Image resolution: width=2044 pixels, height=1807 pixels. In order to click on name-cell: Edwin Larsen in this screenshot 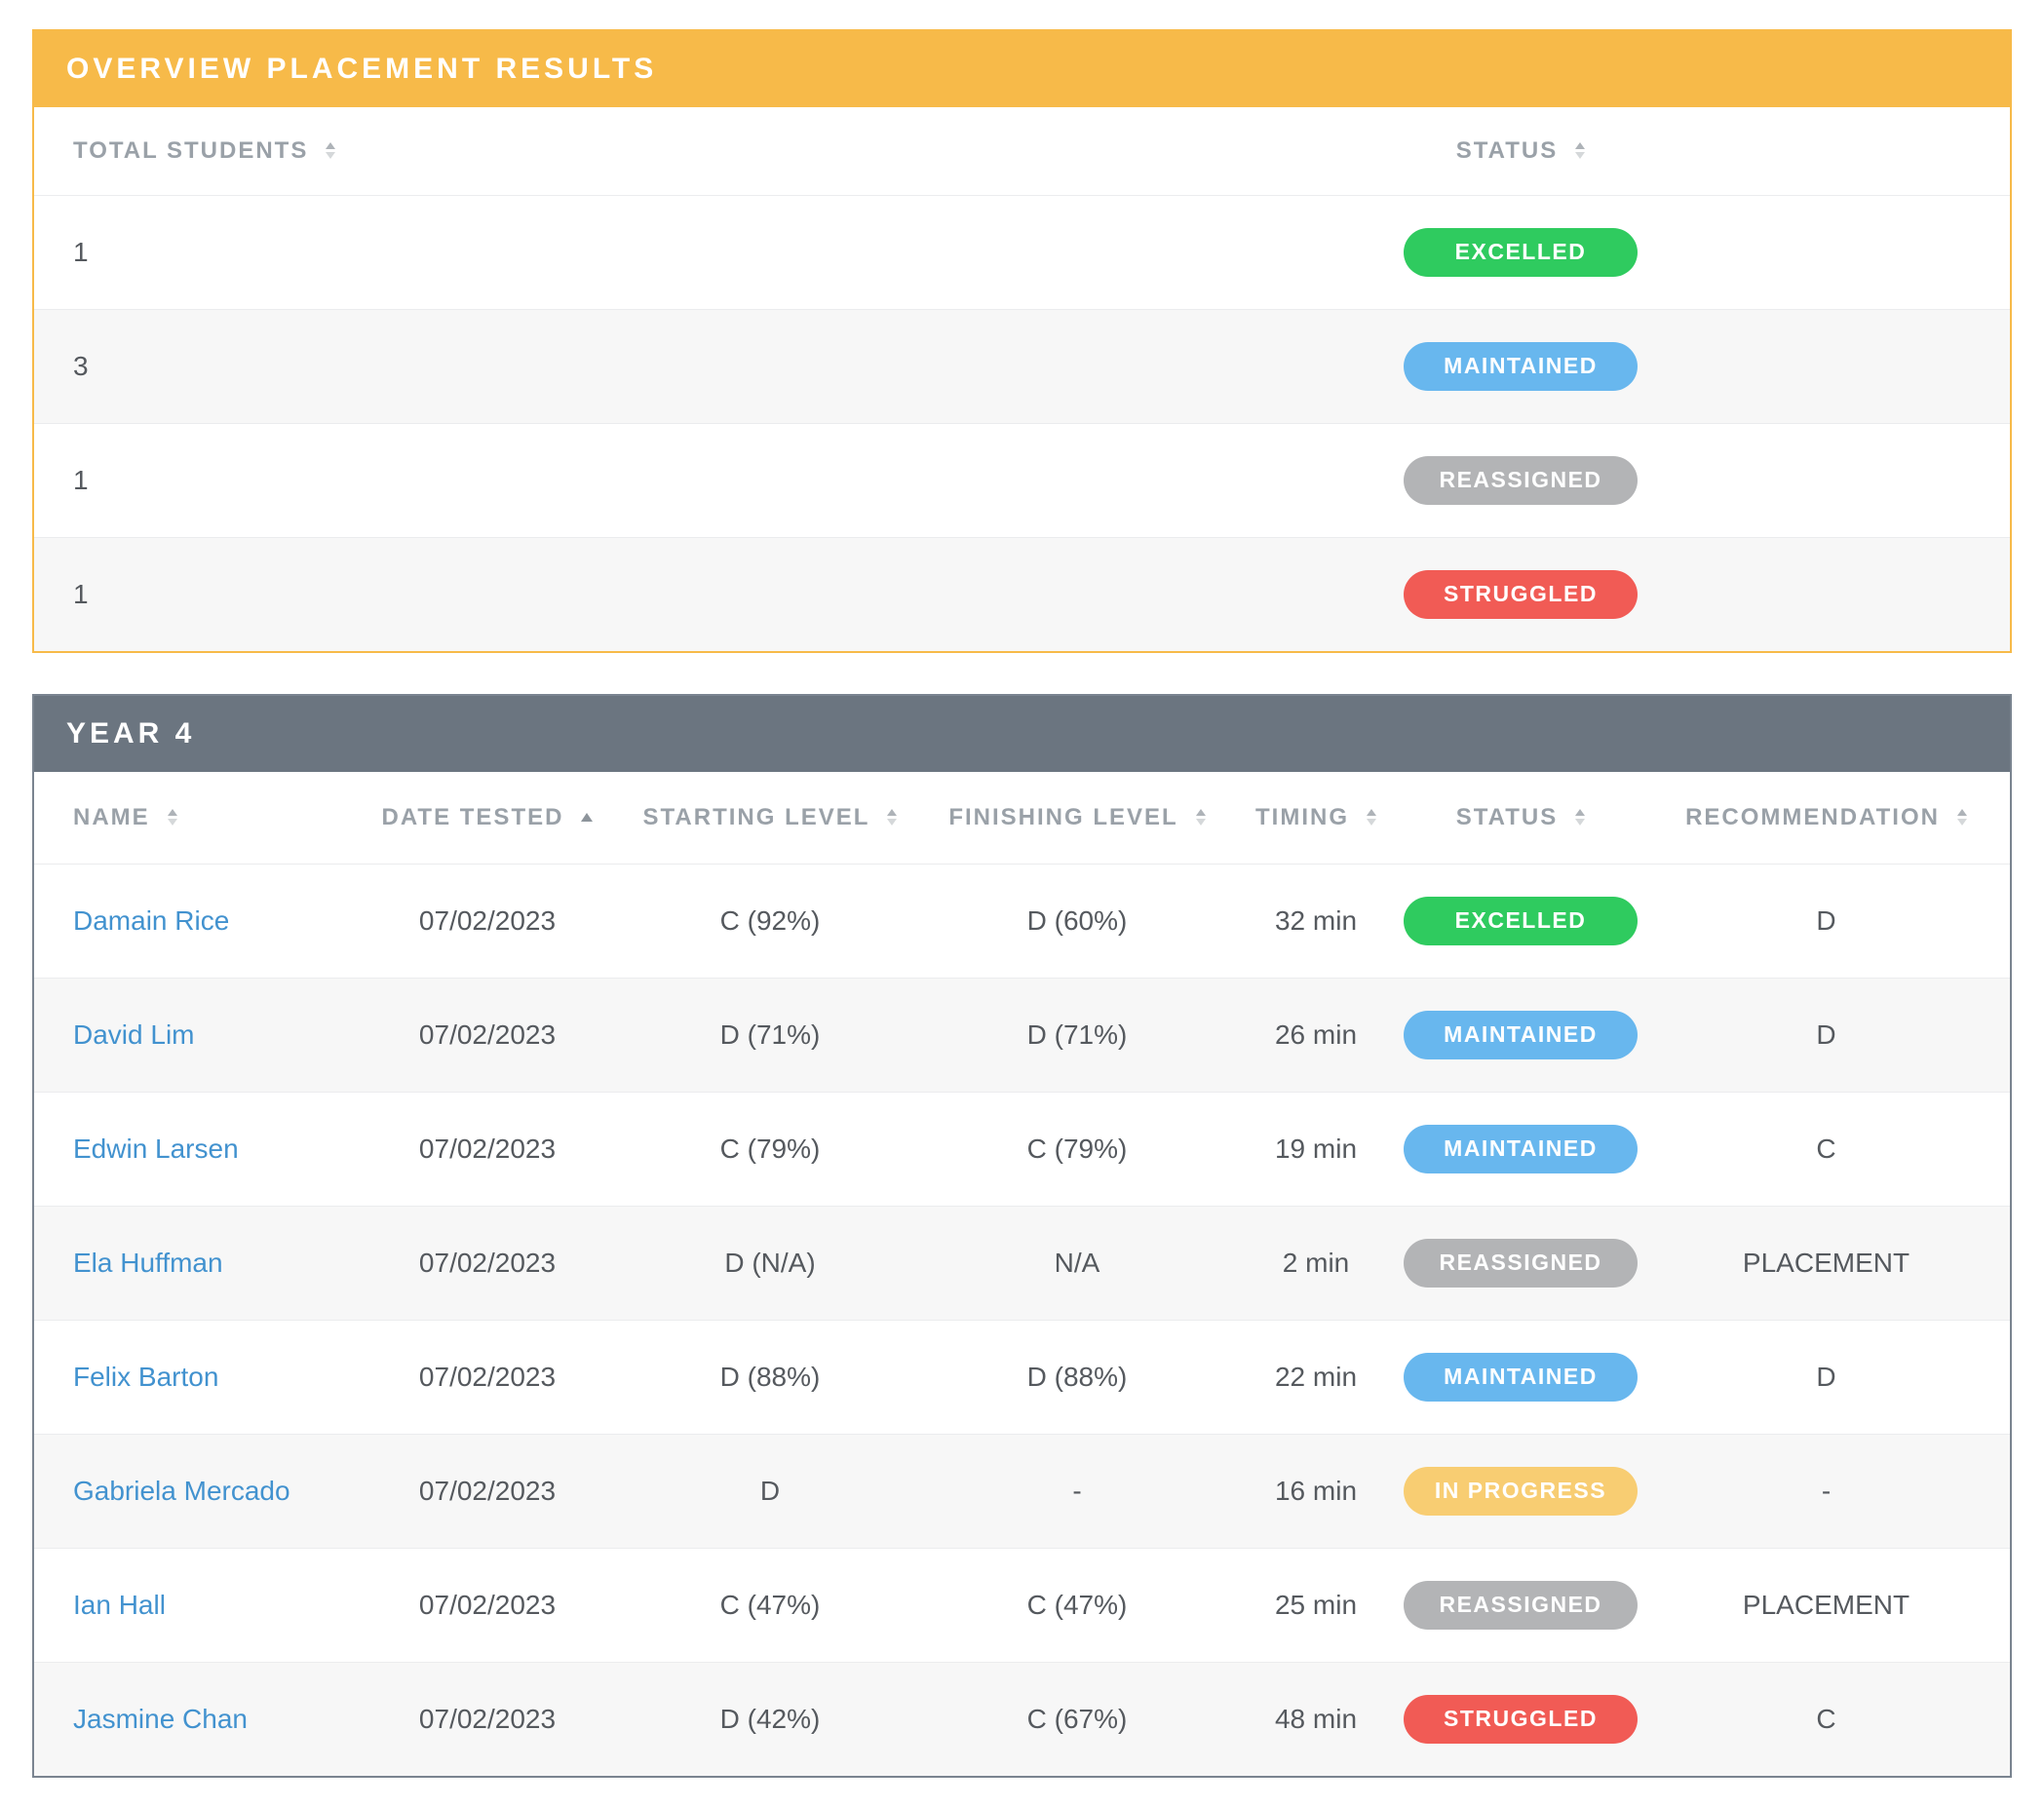, I will do `click(195, 1149)`.